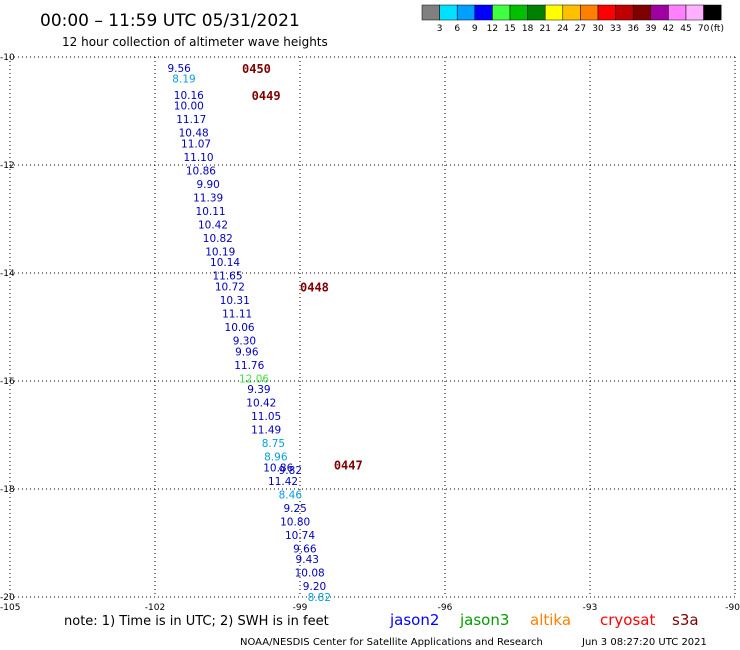 The height and width of the screenshot is (650, 740). Describe the element at coordinates (237, 315) in the screenshot. I see `wave-height-value: 11.11` at that location.